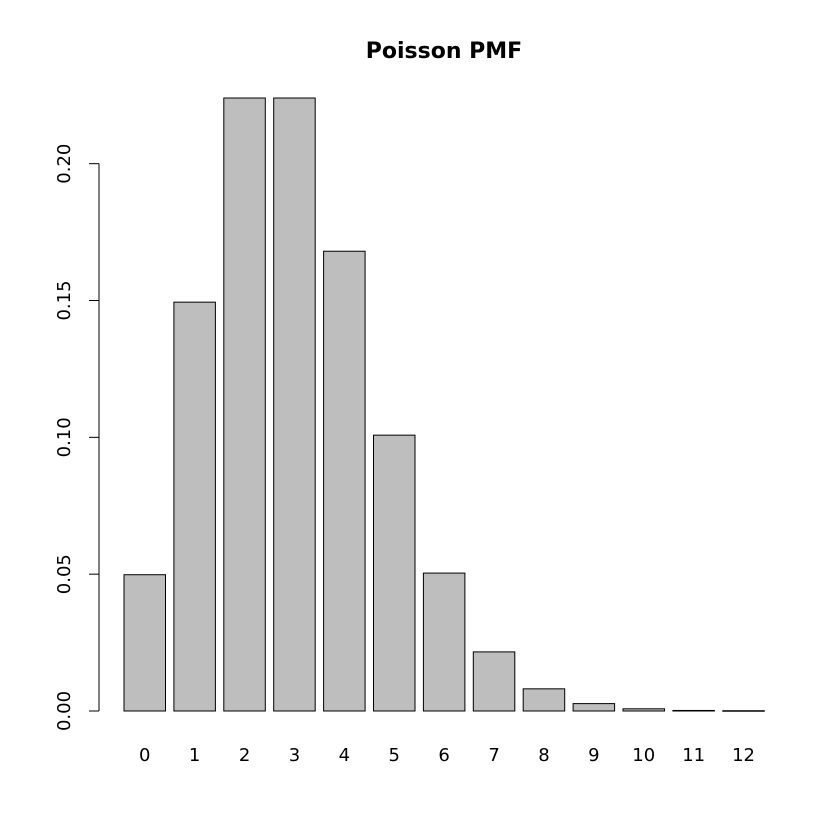 Image resolution: width=840 pixels, height=840 pixels. What do you see at coordinates (64, 437) in the screenshot?
I see `y-tick-label: 0.10` at bounding box center [64, 437].